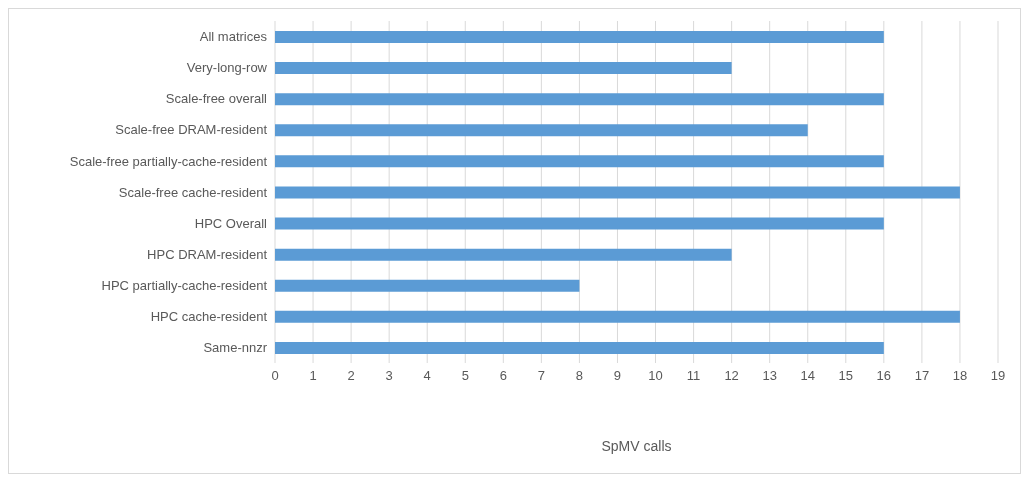 Image resolution: width=1029 pixels, height=482 pixels. I want to click on x-tick-label: 6, so click(503, 376).